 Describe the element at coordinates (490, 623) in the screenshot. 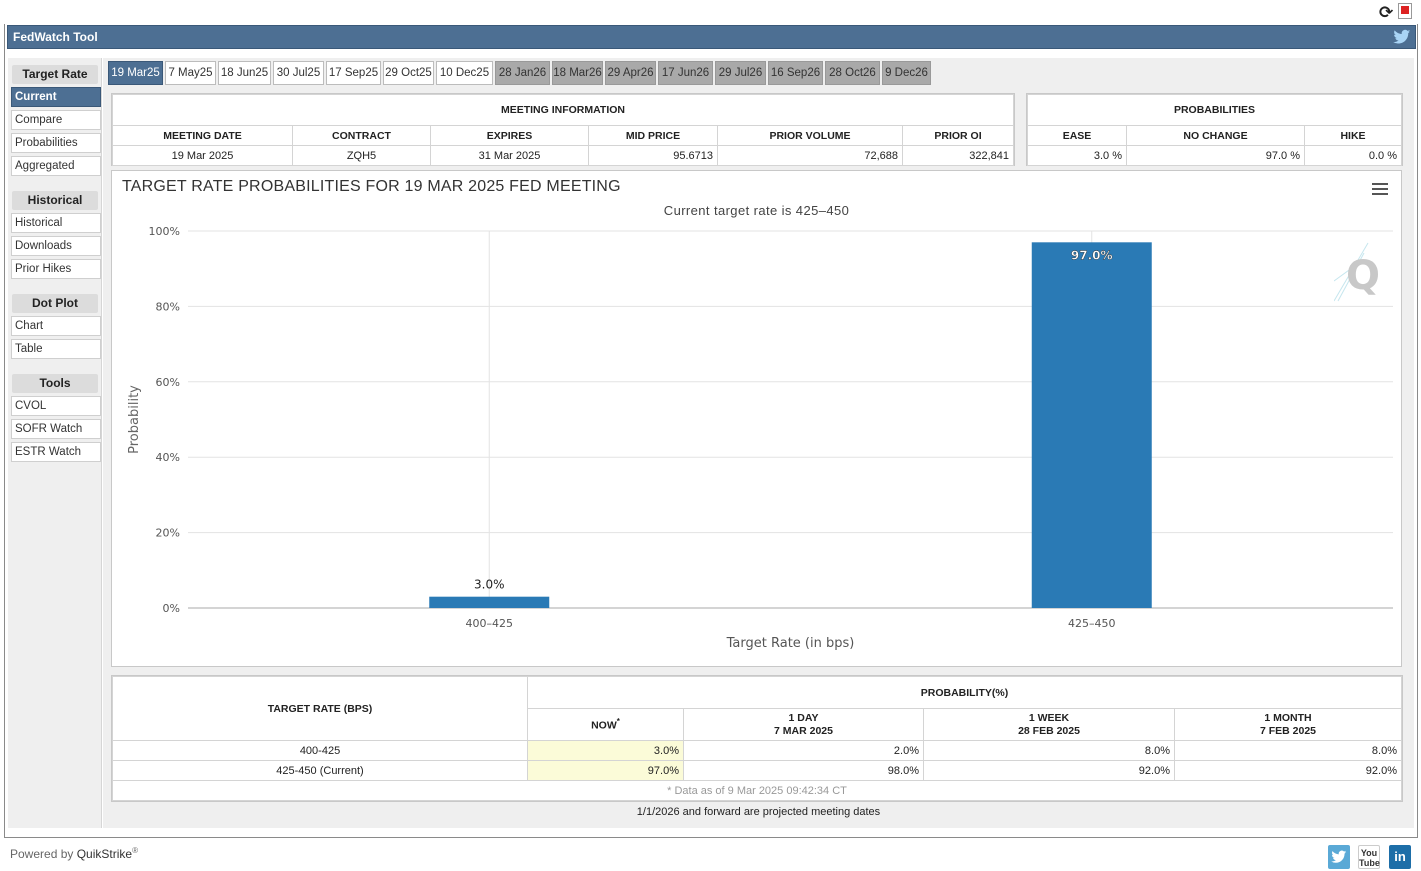

I see `x-tick-label: 400–425` at that location.